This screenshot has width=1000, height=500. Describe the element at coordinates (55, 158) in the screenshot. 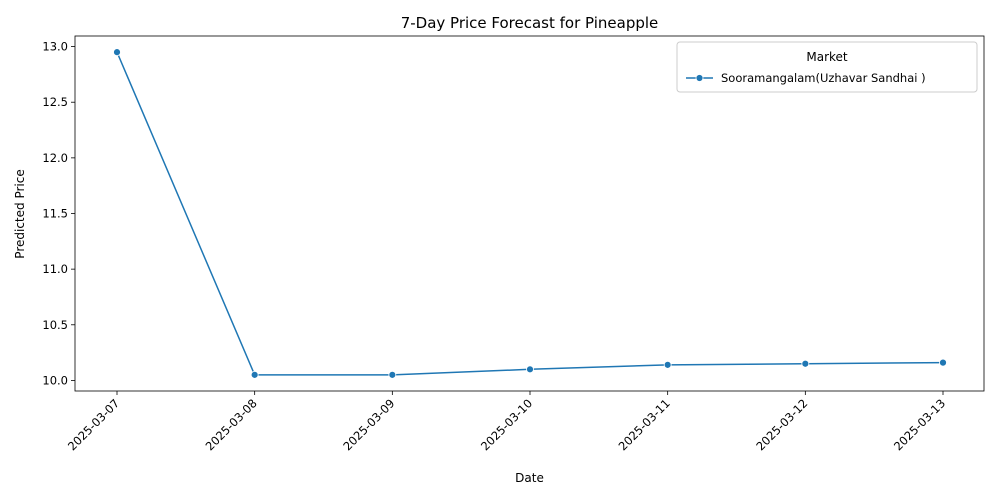

I see `y-tick-label: 12.0` at that location.